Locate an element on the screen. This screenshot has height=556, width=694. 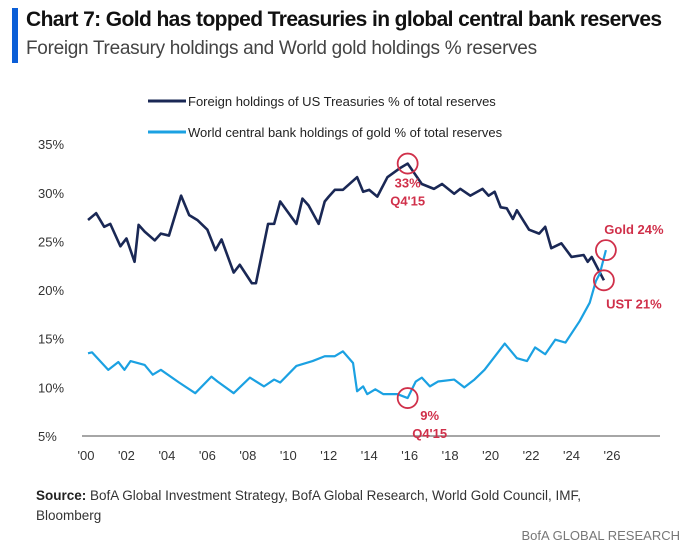
x-tick-label: '18 is located at coordinates (450, 455).